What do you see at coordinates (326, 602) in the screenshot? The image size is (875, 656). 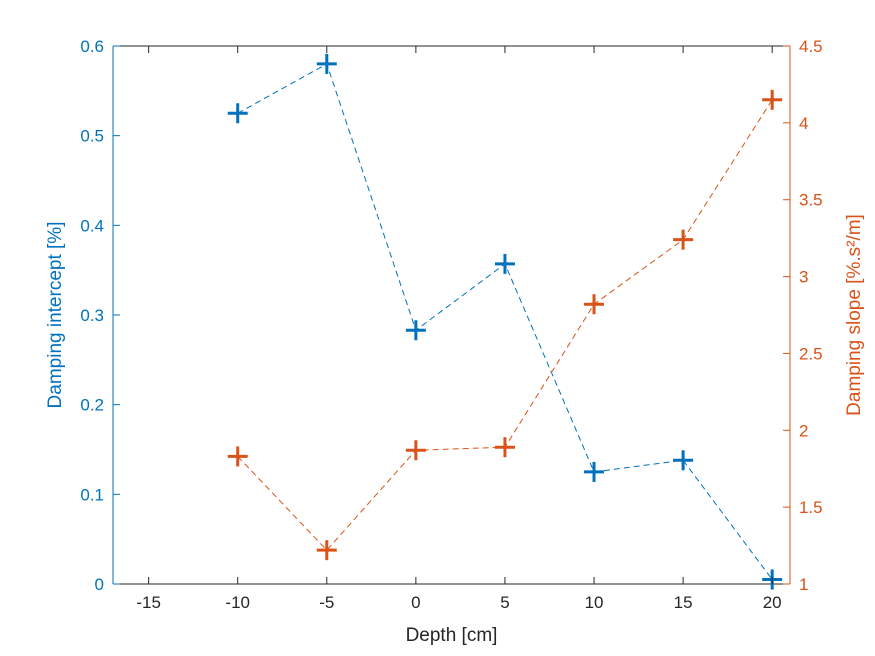 I see `x-tick-label: -5` at bounding box center [326, 602].